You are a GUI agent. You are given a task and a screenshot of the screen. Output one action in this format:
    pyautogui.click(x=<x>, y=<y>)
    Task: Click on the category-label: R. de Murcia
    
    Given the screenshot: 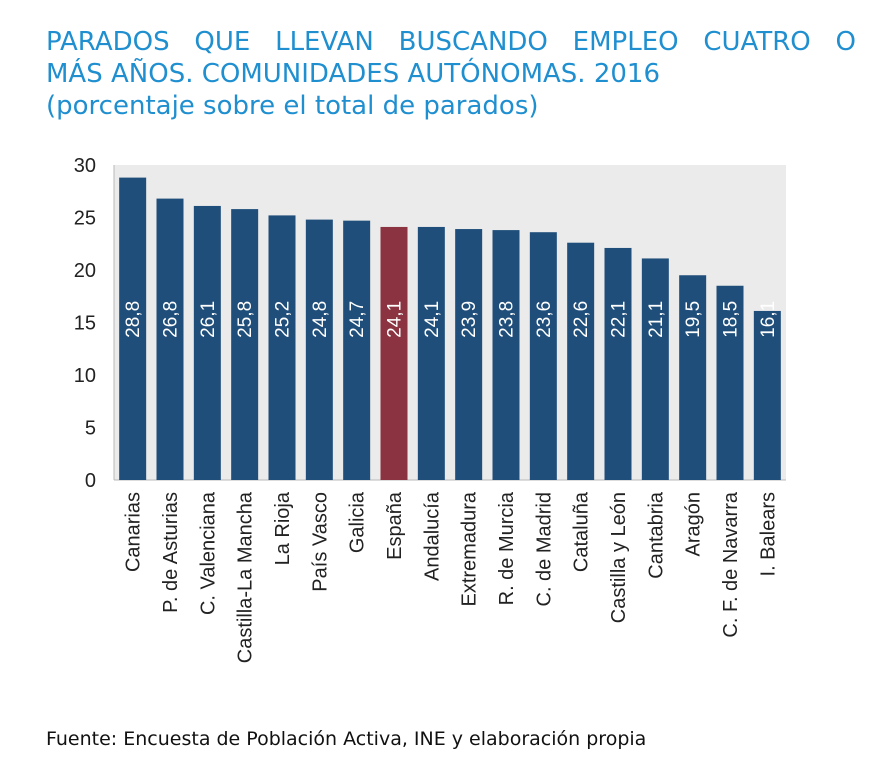 What is the action you would take?
    pyautogui.click(x=507, y=548)
    